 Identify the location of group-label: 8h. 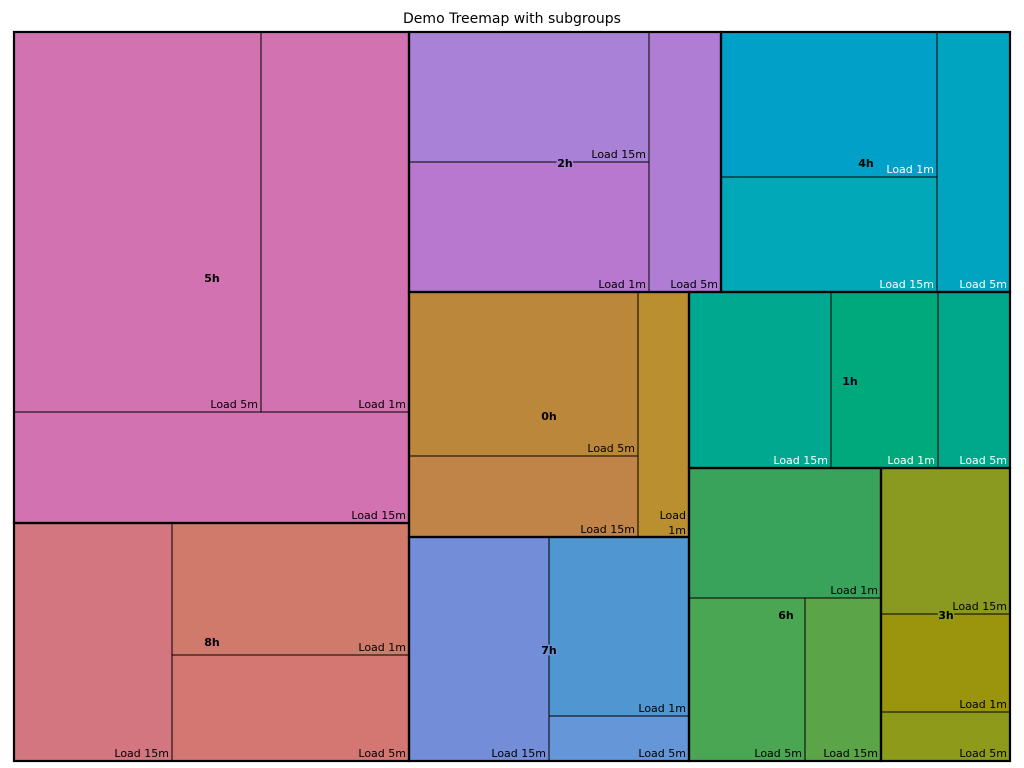
(212, 642).